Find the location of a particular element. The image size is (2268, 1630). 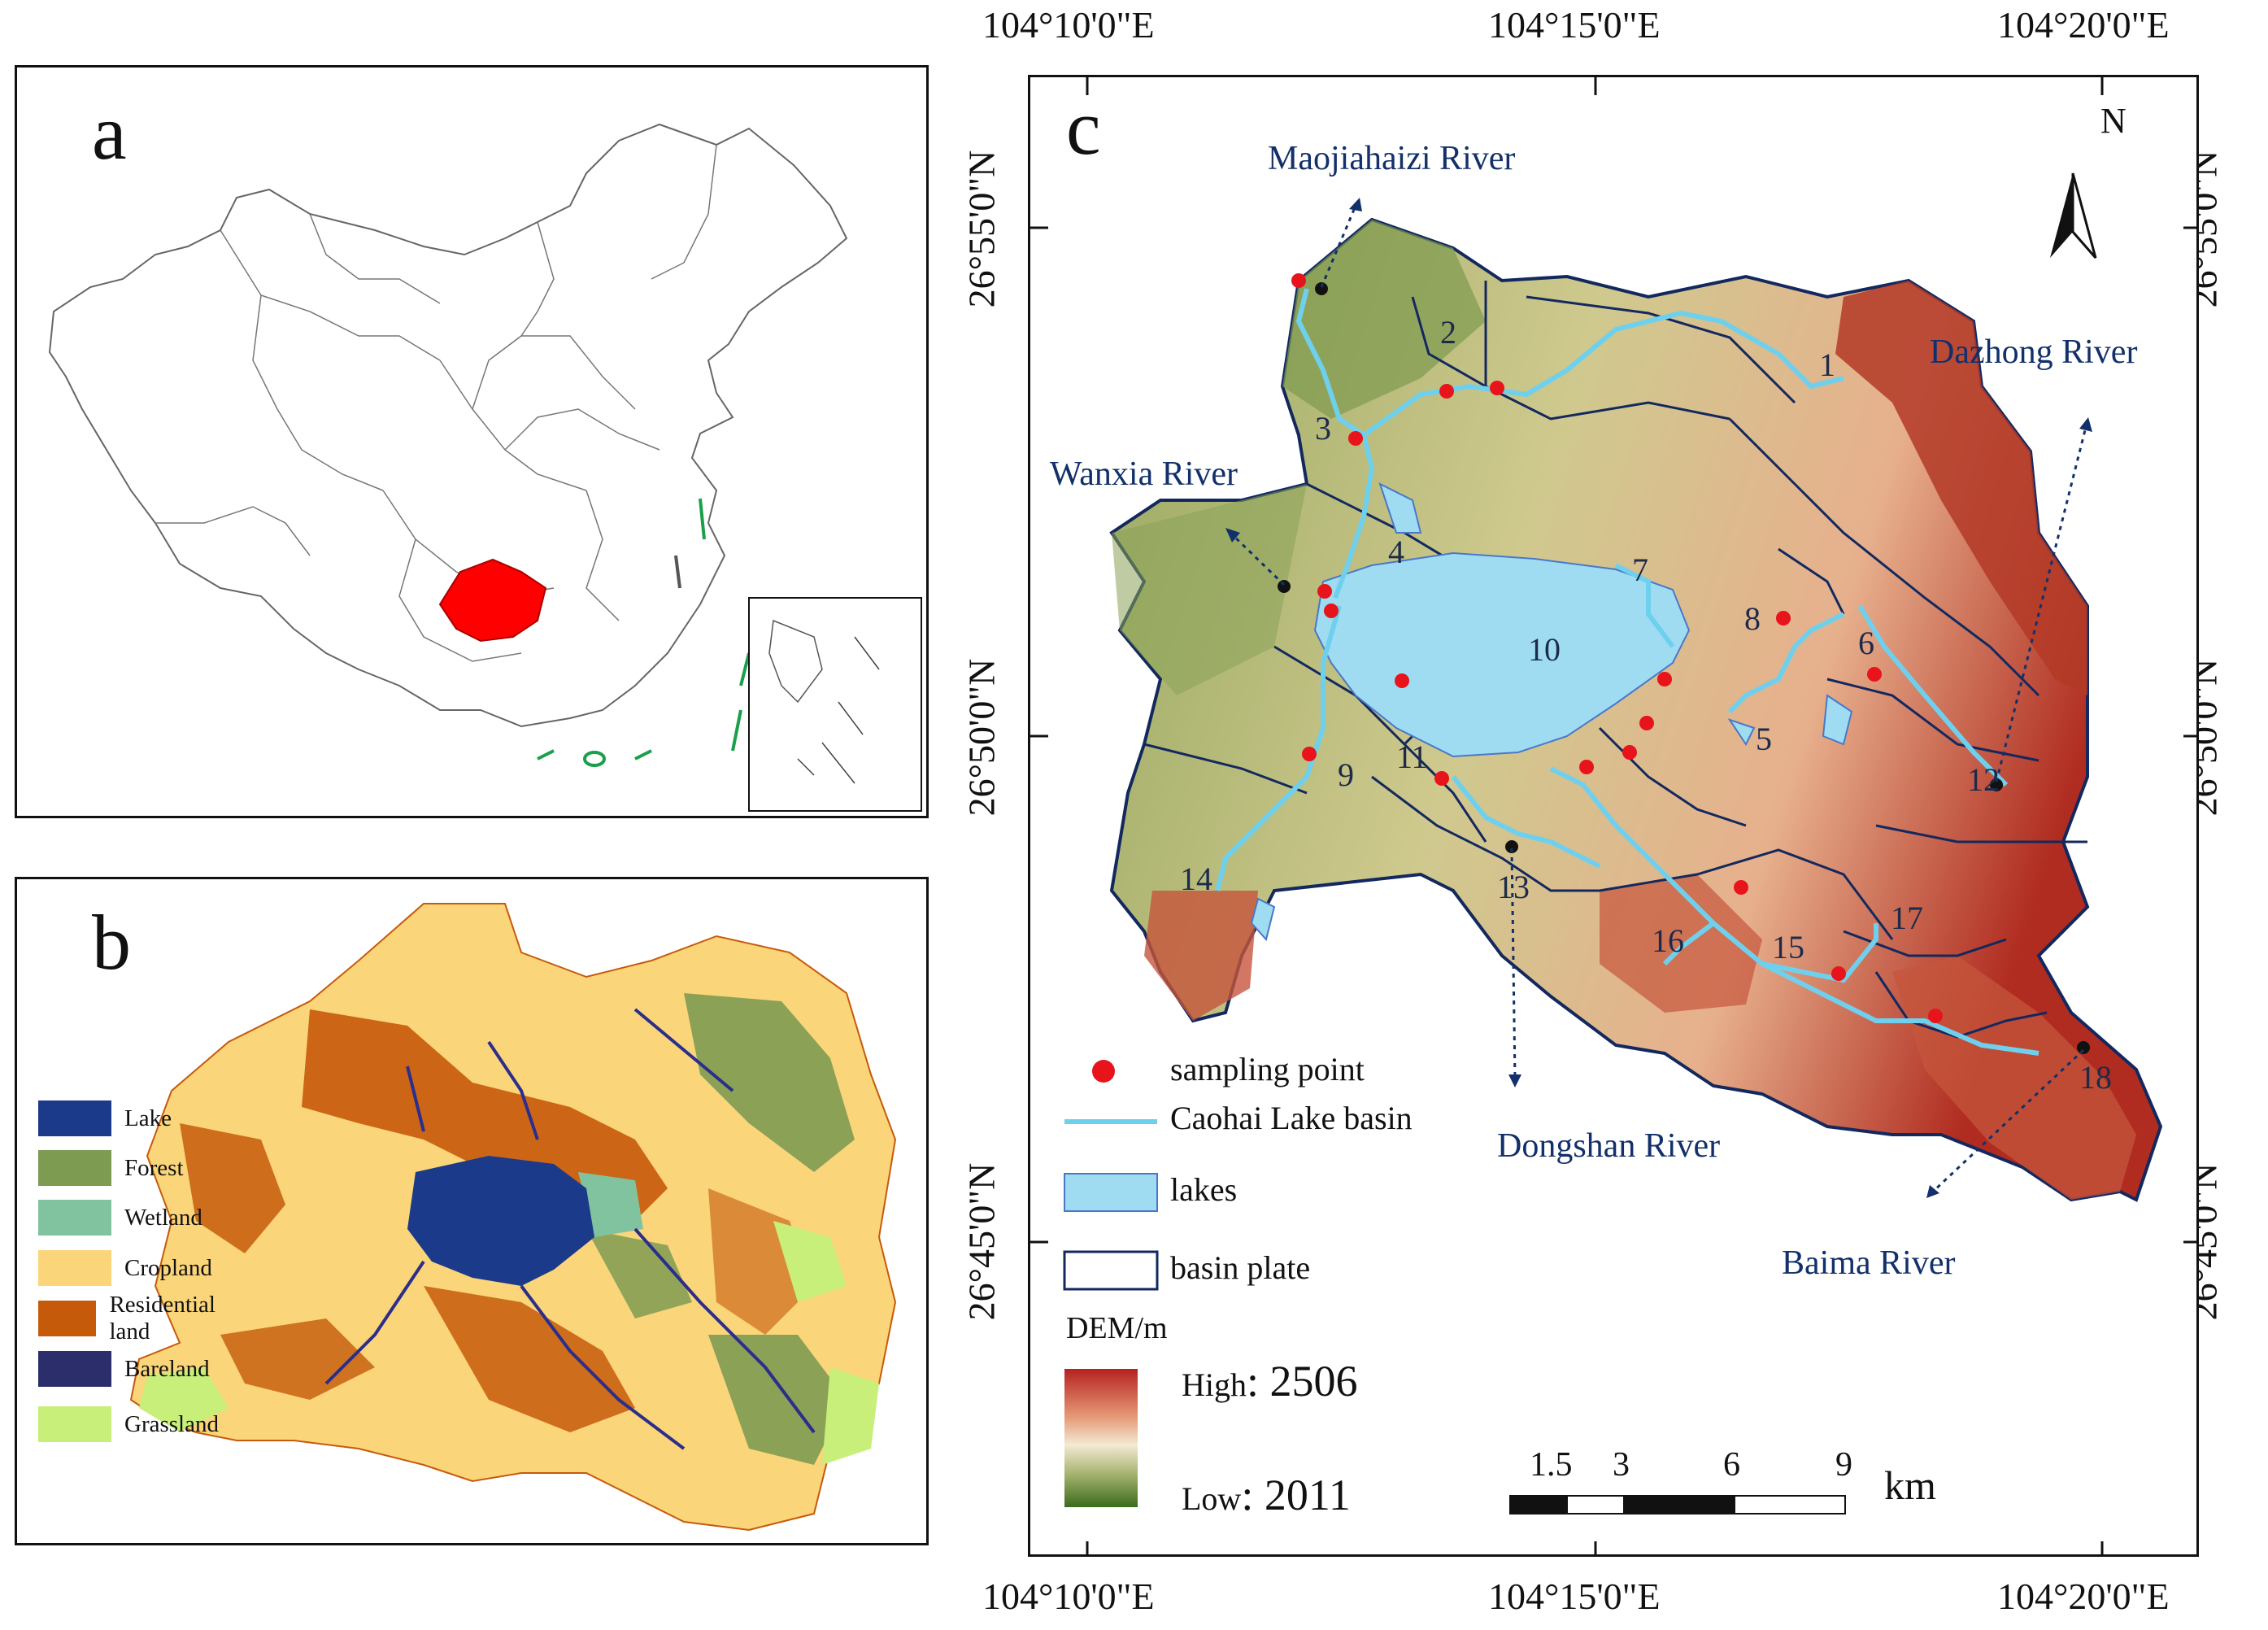

legend-item-forest: Forest is located at coordinates (111, 1168).